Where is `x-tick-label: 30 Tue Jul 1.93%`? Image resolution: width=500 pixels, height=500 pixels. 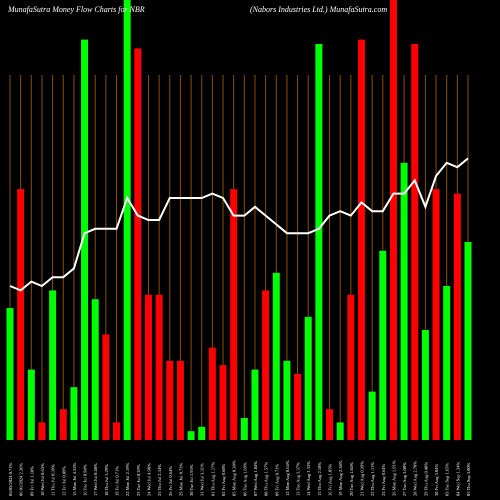
x-tick-label: 30 Tue Jul 1.93% is located at coordinates (191, 480).